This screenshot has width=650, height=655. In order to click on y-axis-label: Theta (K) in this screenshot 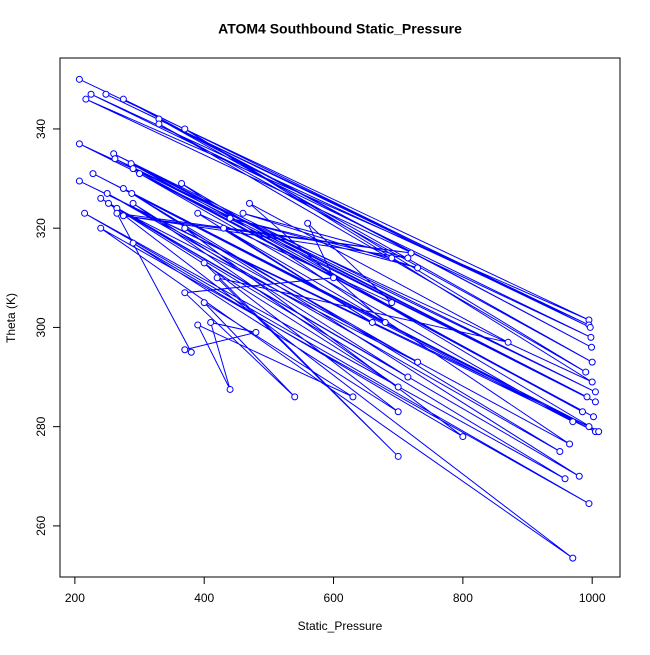, I will do `click(11, 318)`.